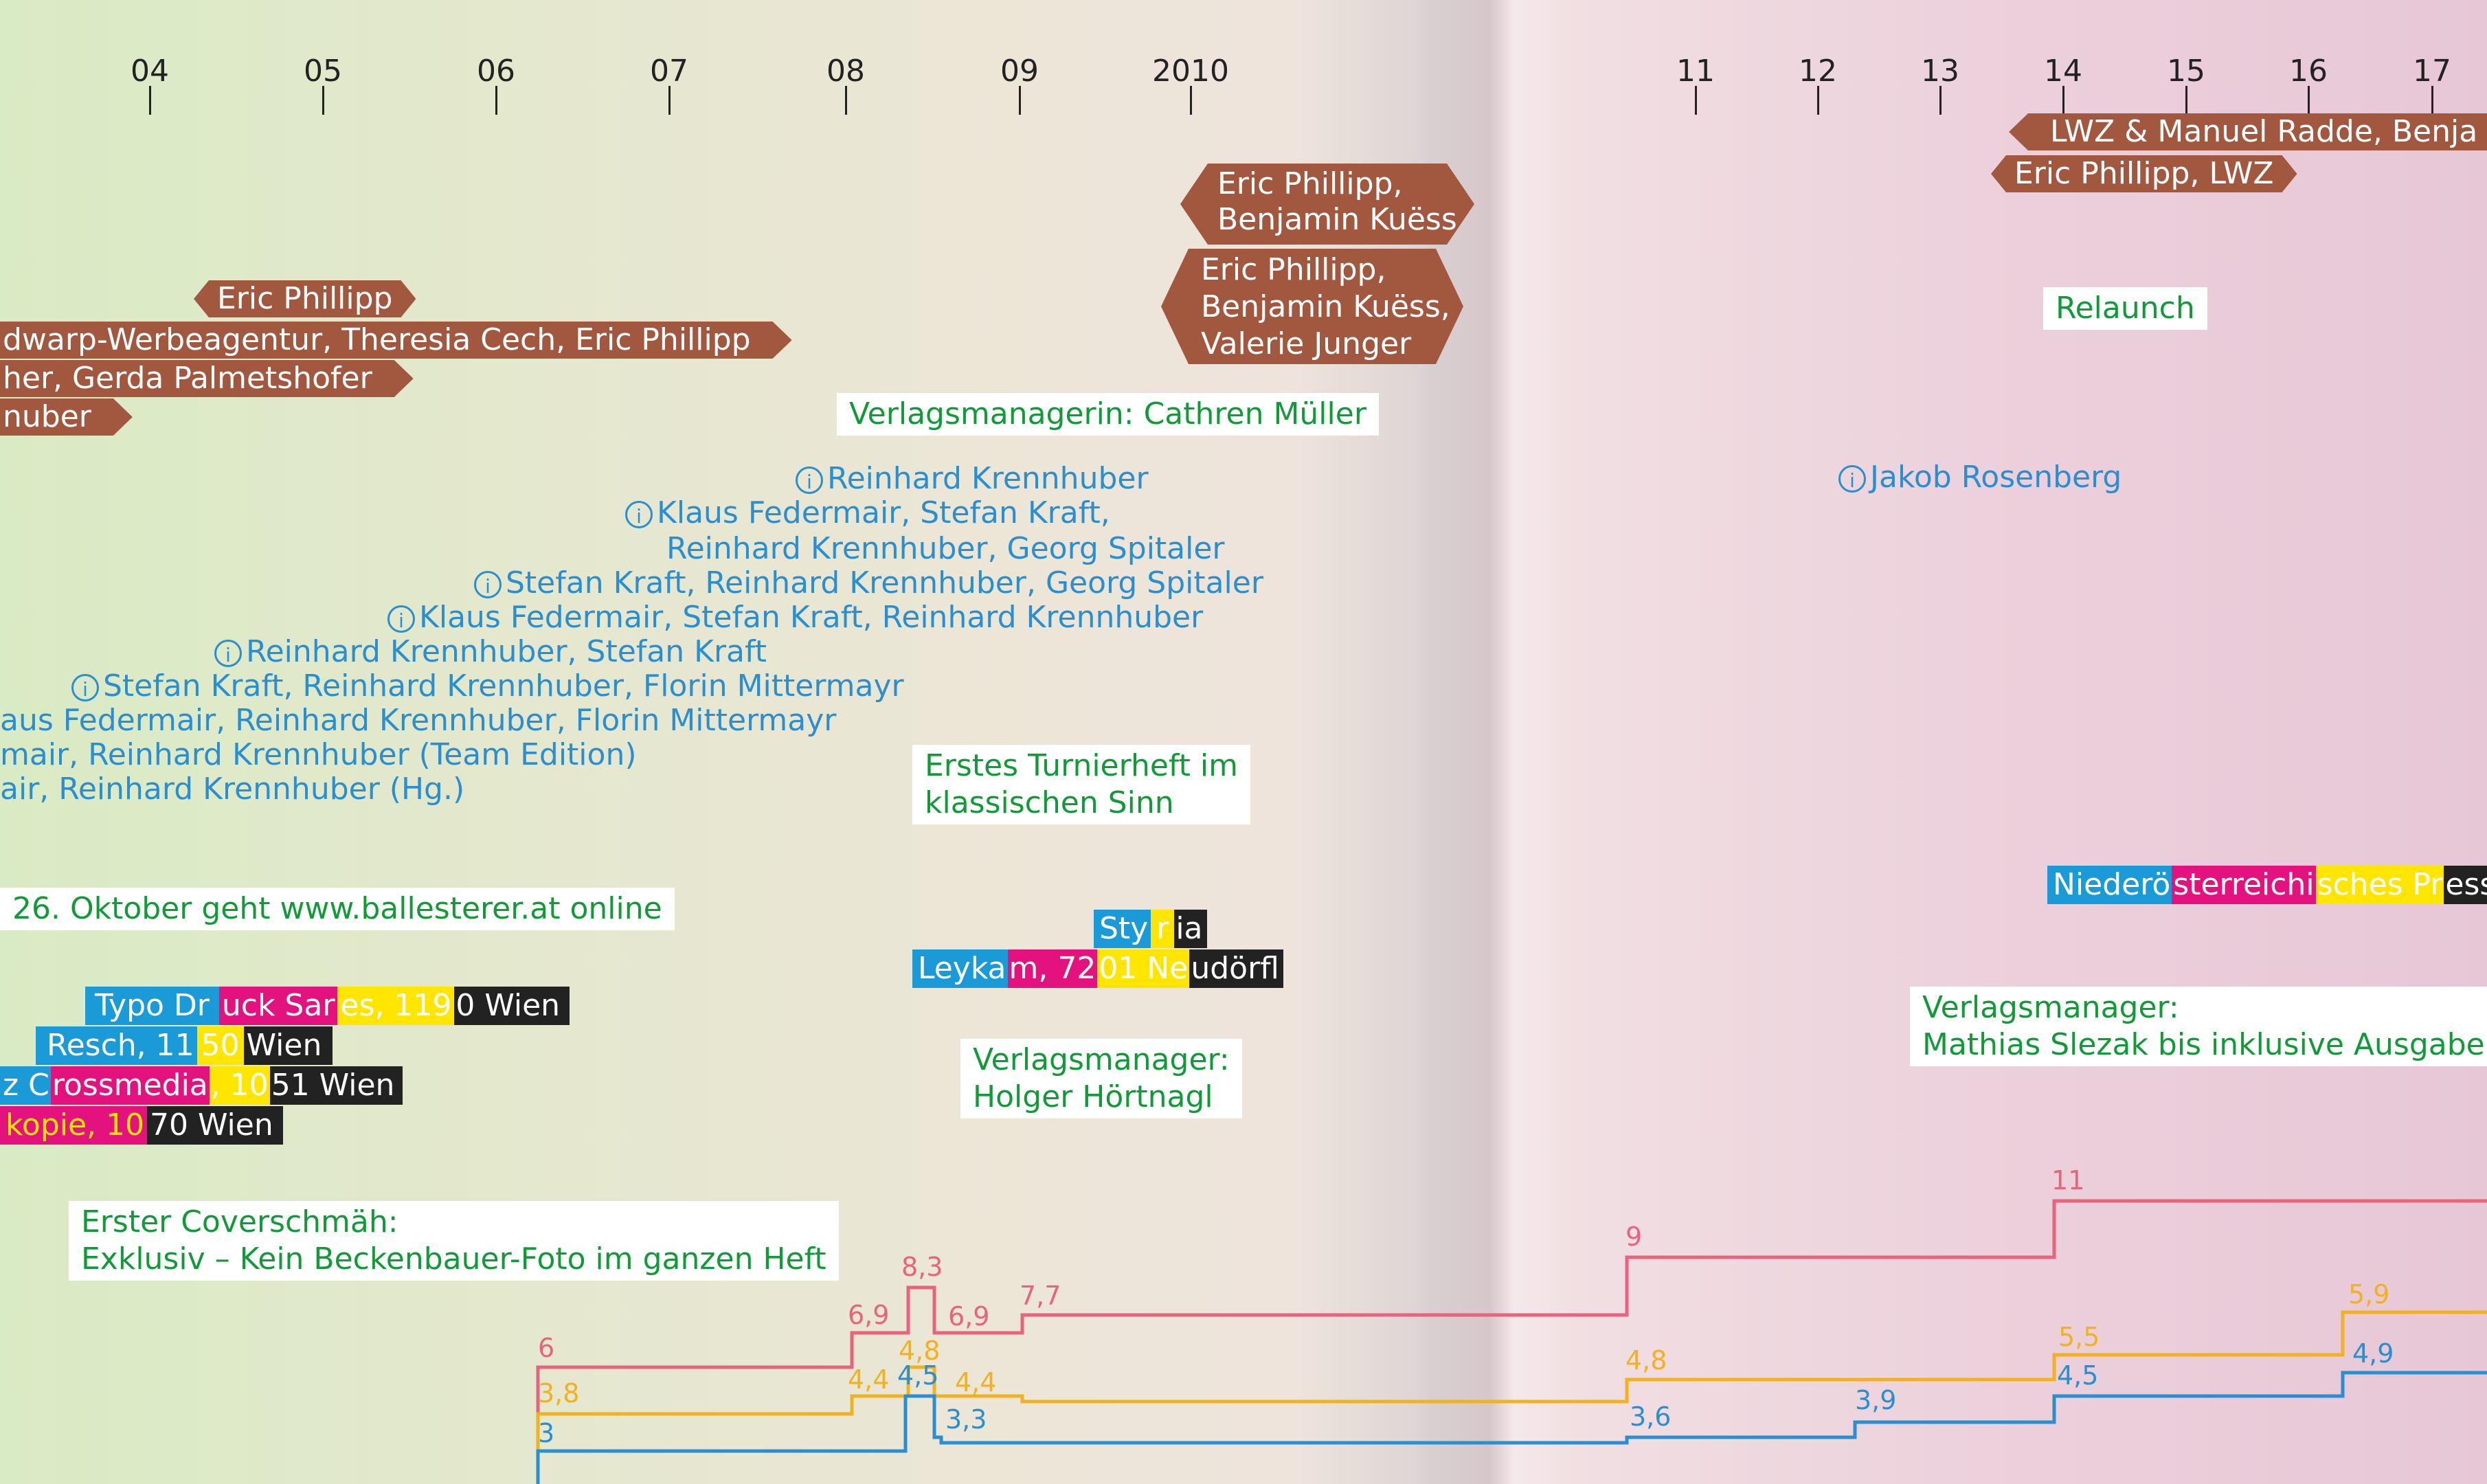 The height and width of the screenshot is (1484, 2487). I want to click on printer-seg-black: 51 Wien, so click(336, 1085).